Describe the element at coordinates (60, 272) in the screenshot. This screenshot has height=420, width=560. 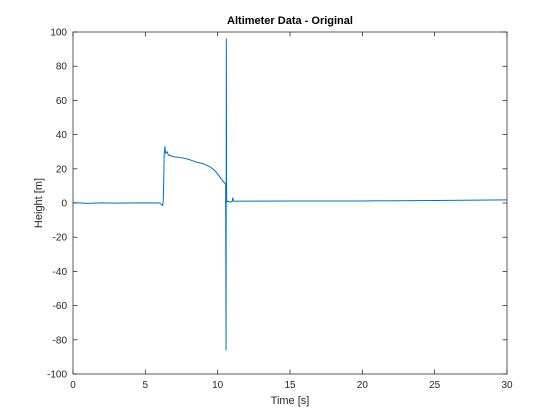
I see `y-tick-label: -40` at that location.